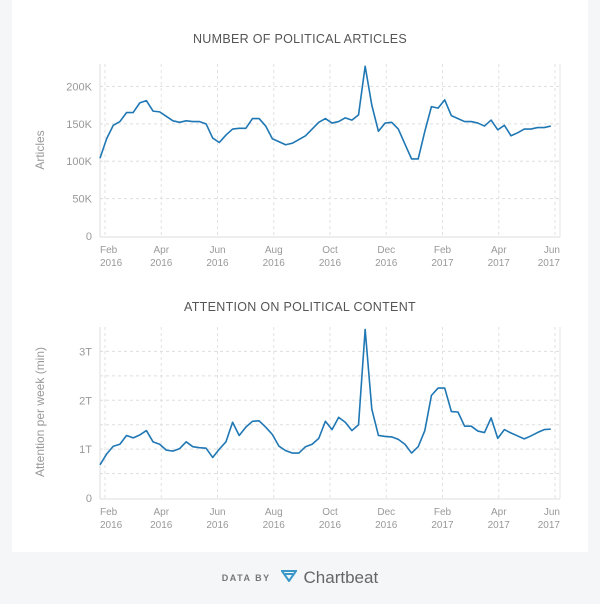  Describe the element at coordinates (82, 200) in the screenshot. I see `y-tick-label: 50K` at that location.